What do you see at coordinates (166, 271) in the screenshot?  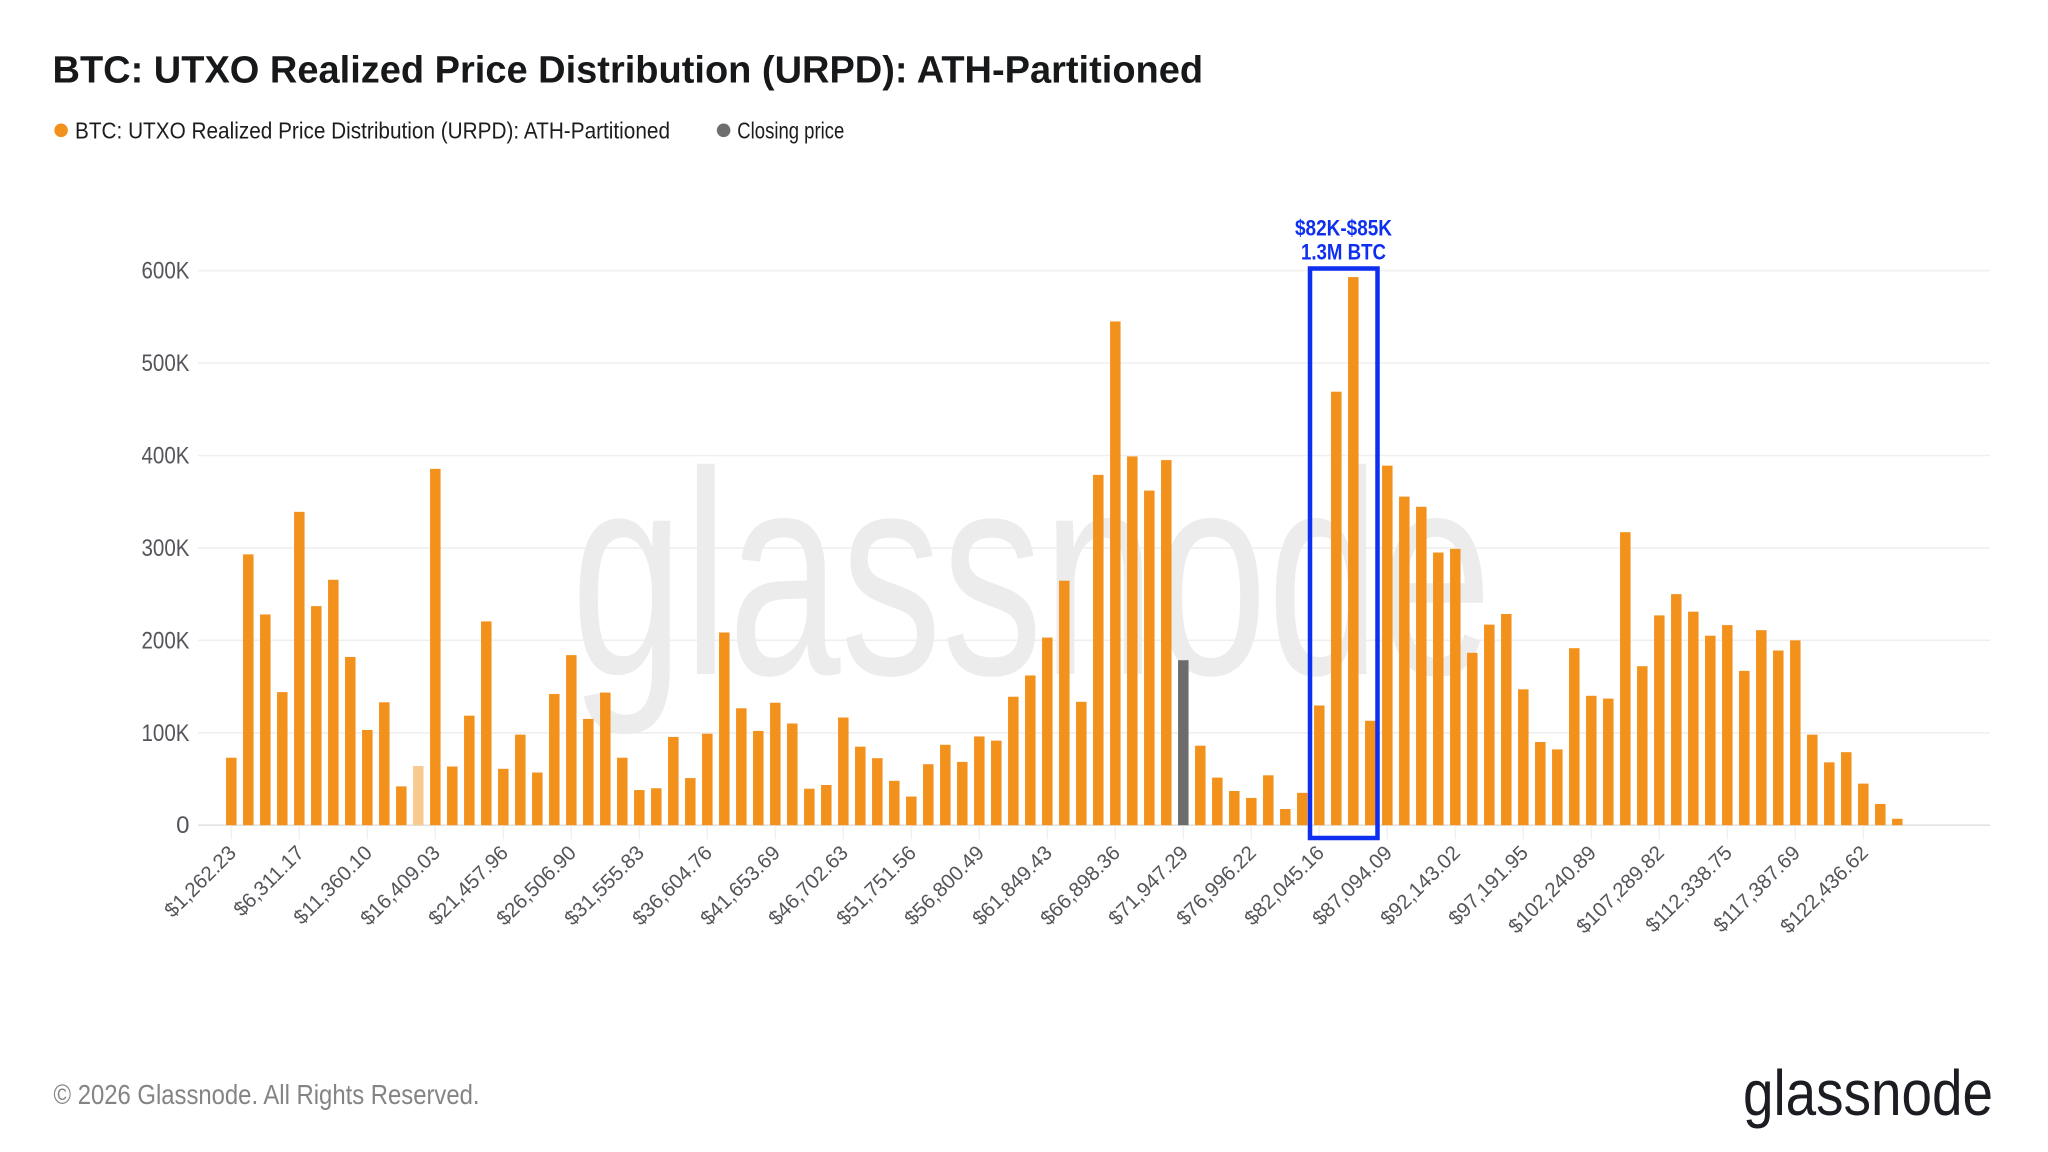 I see `svg-text: 600K` at bounding box center [166, 271].